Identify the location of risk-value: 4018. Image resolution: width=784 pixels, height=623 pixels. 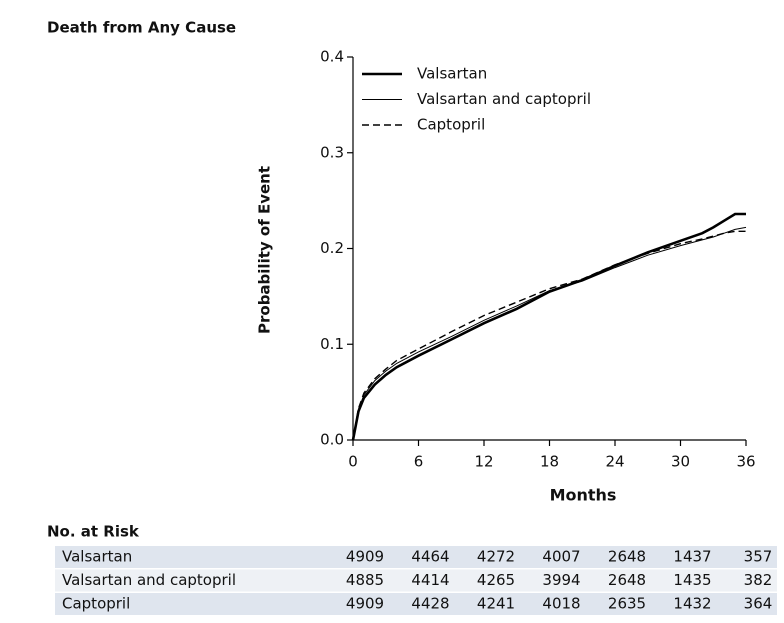
(561, 604).